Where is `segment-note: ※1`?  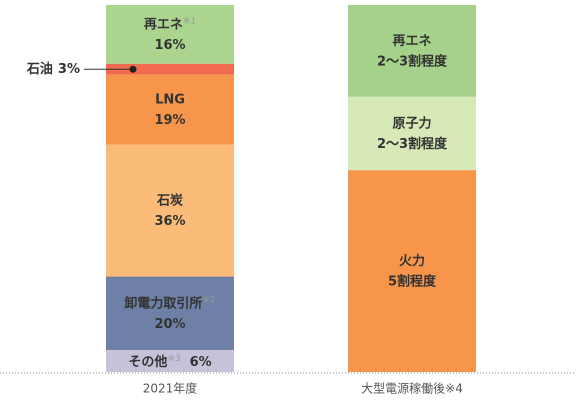
segment-note: ※1 is located at coordinates (189, 21).